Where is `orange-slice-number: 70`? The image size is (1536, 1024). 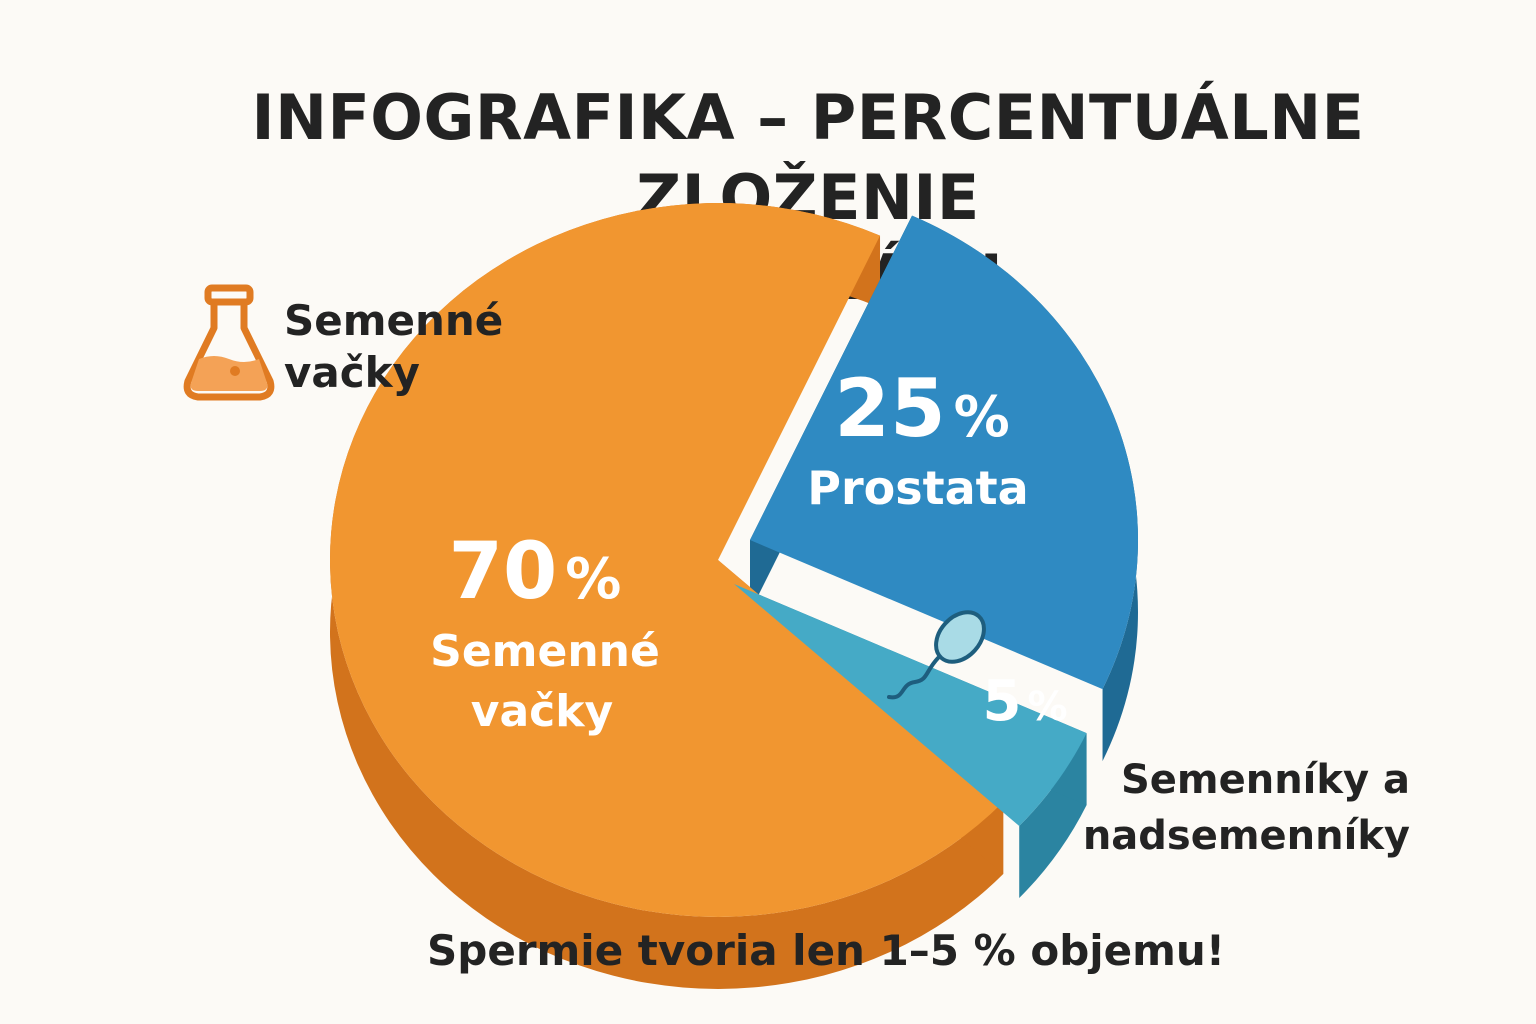 orange-slice-number: 70 is located at coordinates (503, 572).